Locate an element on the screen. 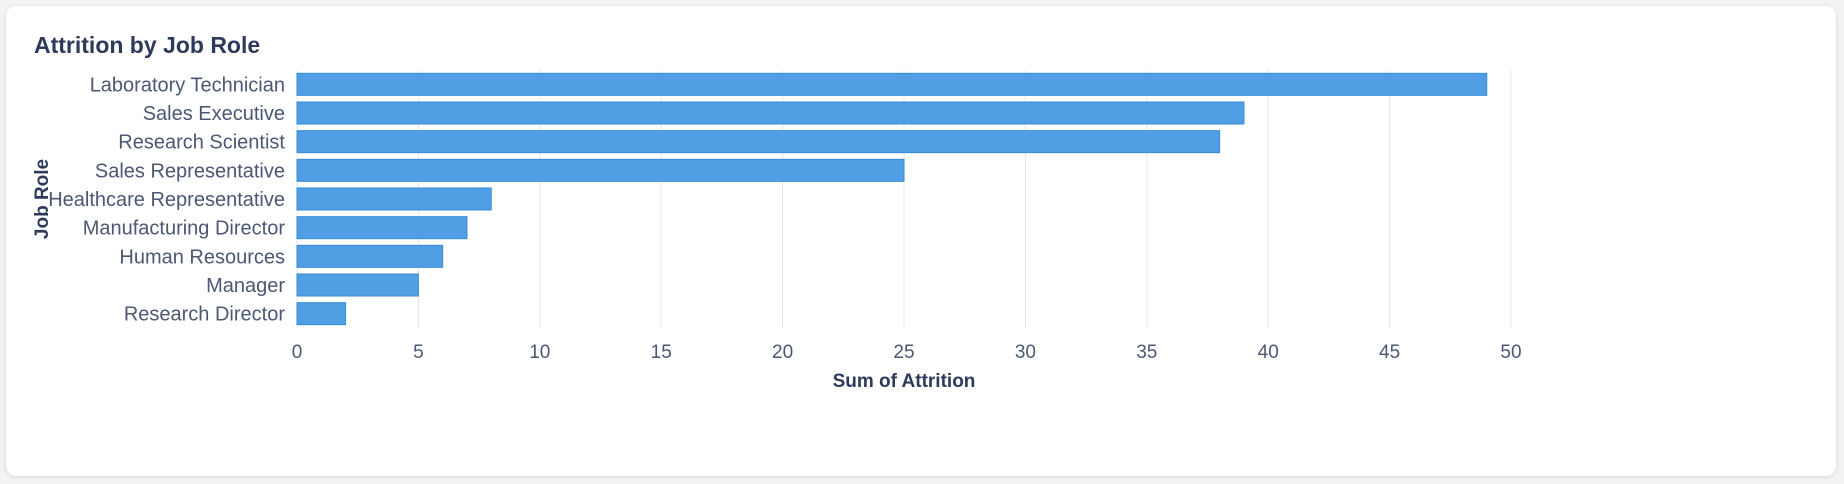 The image size is (1844, 484). x-tick-label: 50 is located at coordinates (1510, 352).